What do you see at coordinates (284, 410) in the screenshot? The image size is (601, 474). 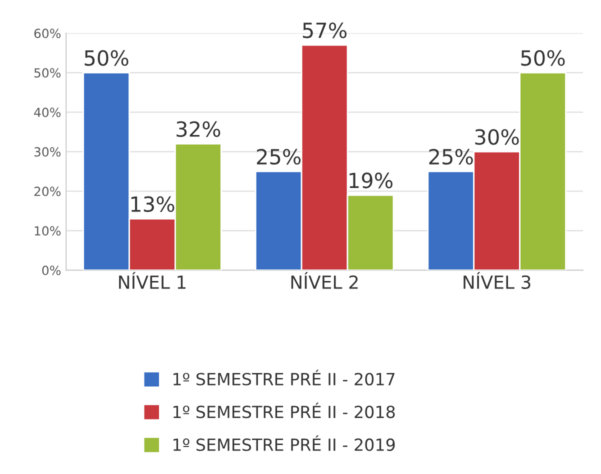 I see `legend-label: 1º SEMESTRE PRÉ II - 2018` at bounding box center [284, 410].